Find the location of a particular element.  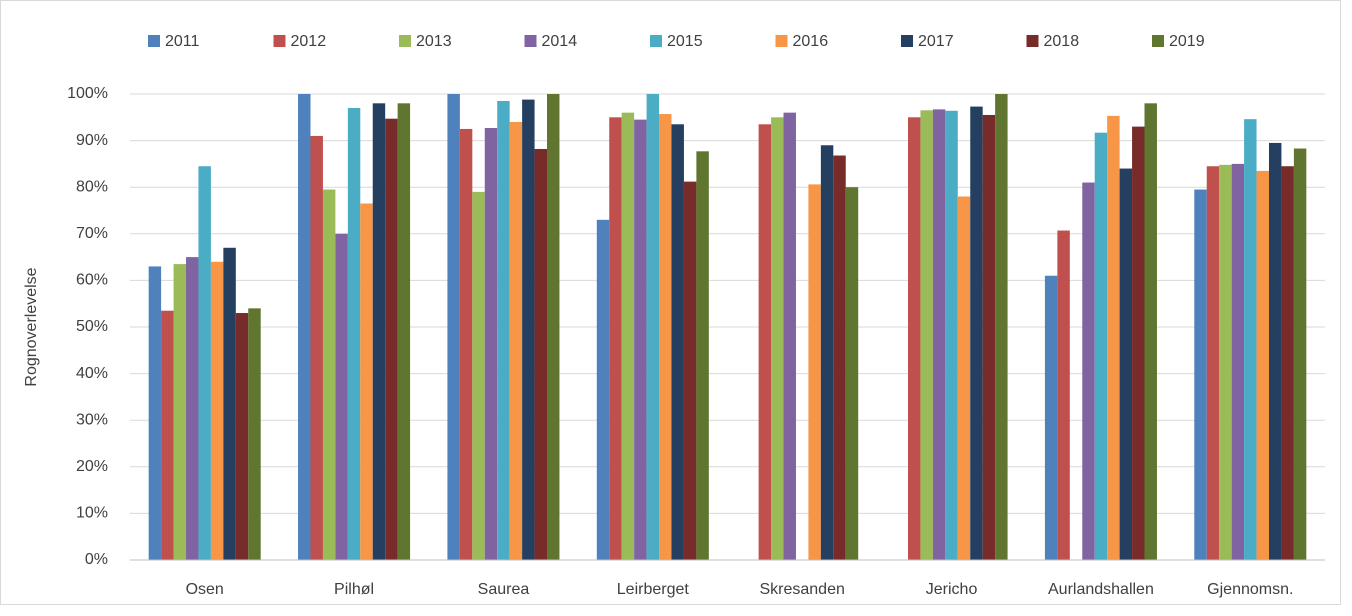

x-tick-label: Skresanden is located at coordinates (801, 589).